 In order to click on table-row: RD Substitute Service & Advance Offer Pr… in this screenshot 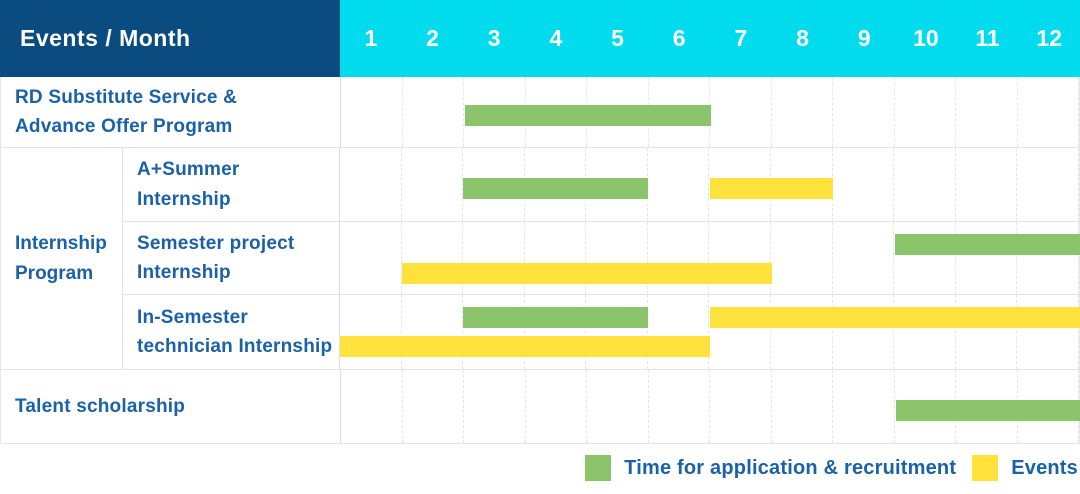, I will do `click(540, 112)`.